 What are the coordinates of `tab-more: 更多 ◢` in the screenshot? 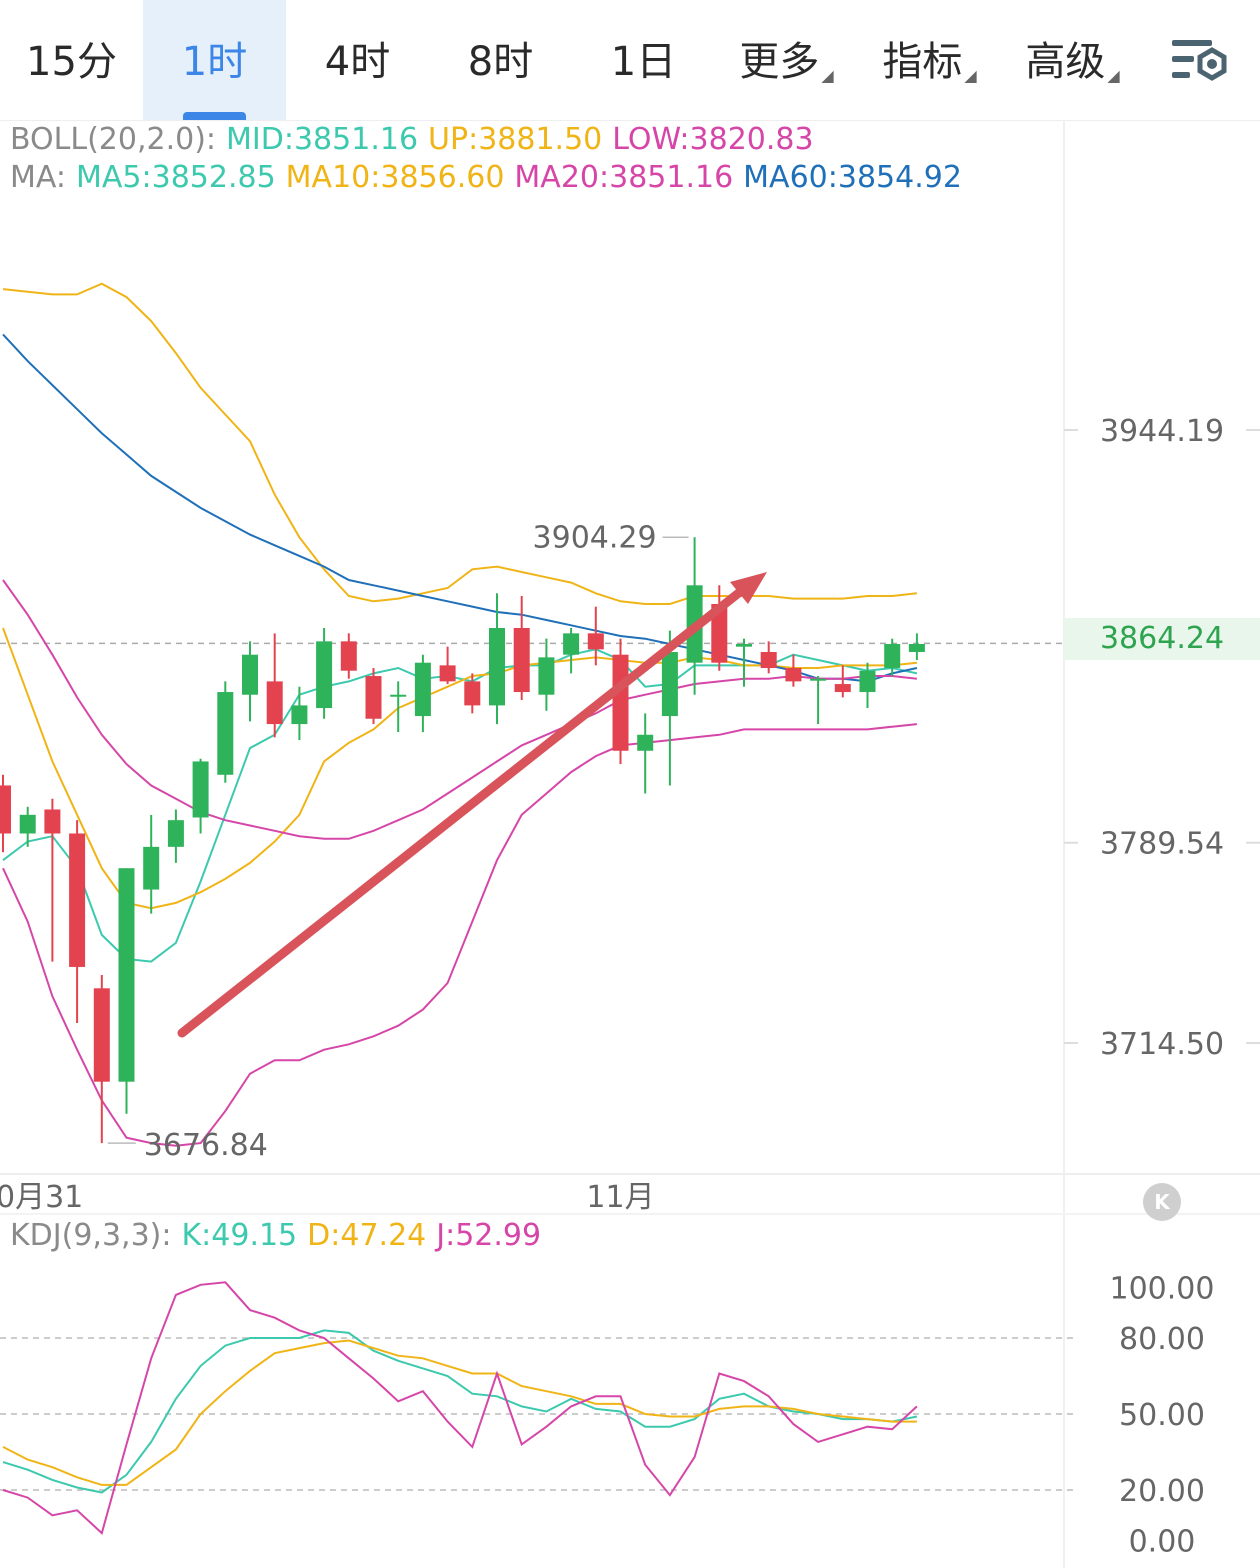 It's located at (786, 60).